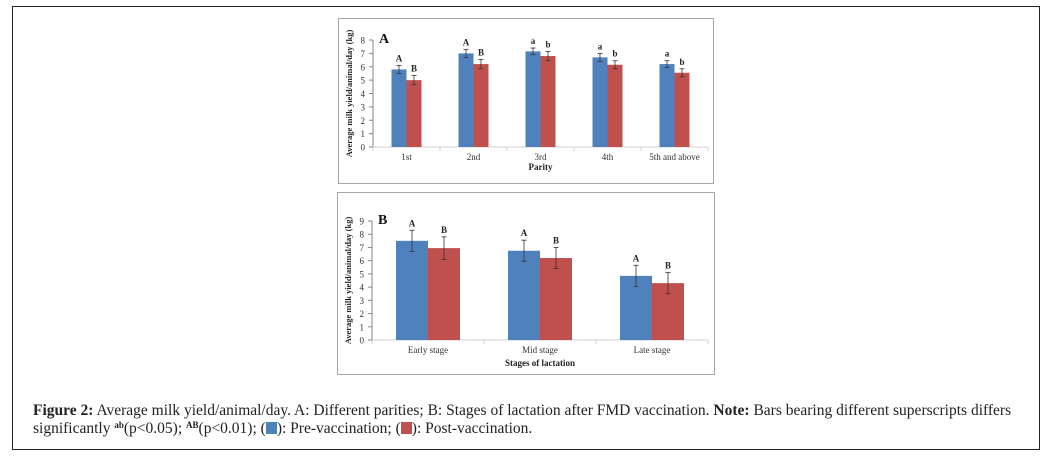 The image size is (1049, 456). I want to click on y-tick-label: 9, so click(362, 222).